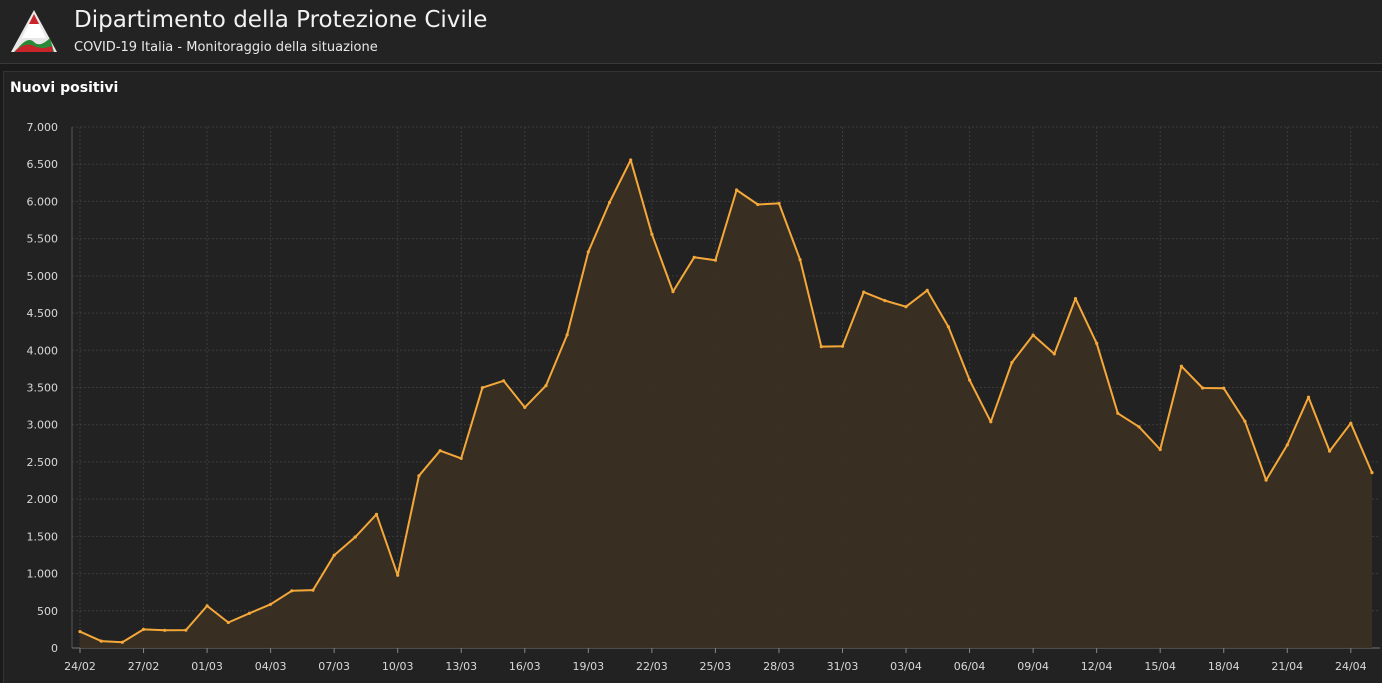  Describe the element at coordinates (43, 574) in the screenshot. I see `y-tick-label: 1.000` at that location.